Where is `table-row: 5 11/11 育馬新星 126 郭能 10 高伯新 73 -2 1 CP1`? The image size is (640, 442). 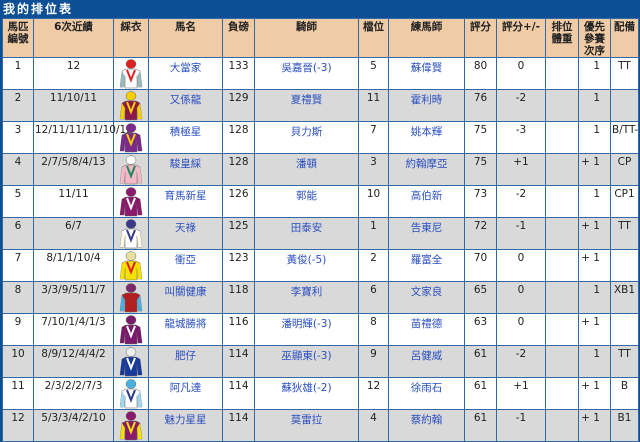 table-row: 5 11/11 育馬新星 126 郭能 10 高伯新 73 -2 1 CP1 is located at coordinates (320, 201).